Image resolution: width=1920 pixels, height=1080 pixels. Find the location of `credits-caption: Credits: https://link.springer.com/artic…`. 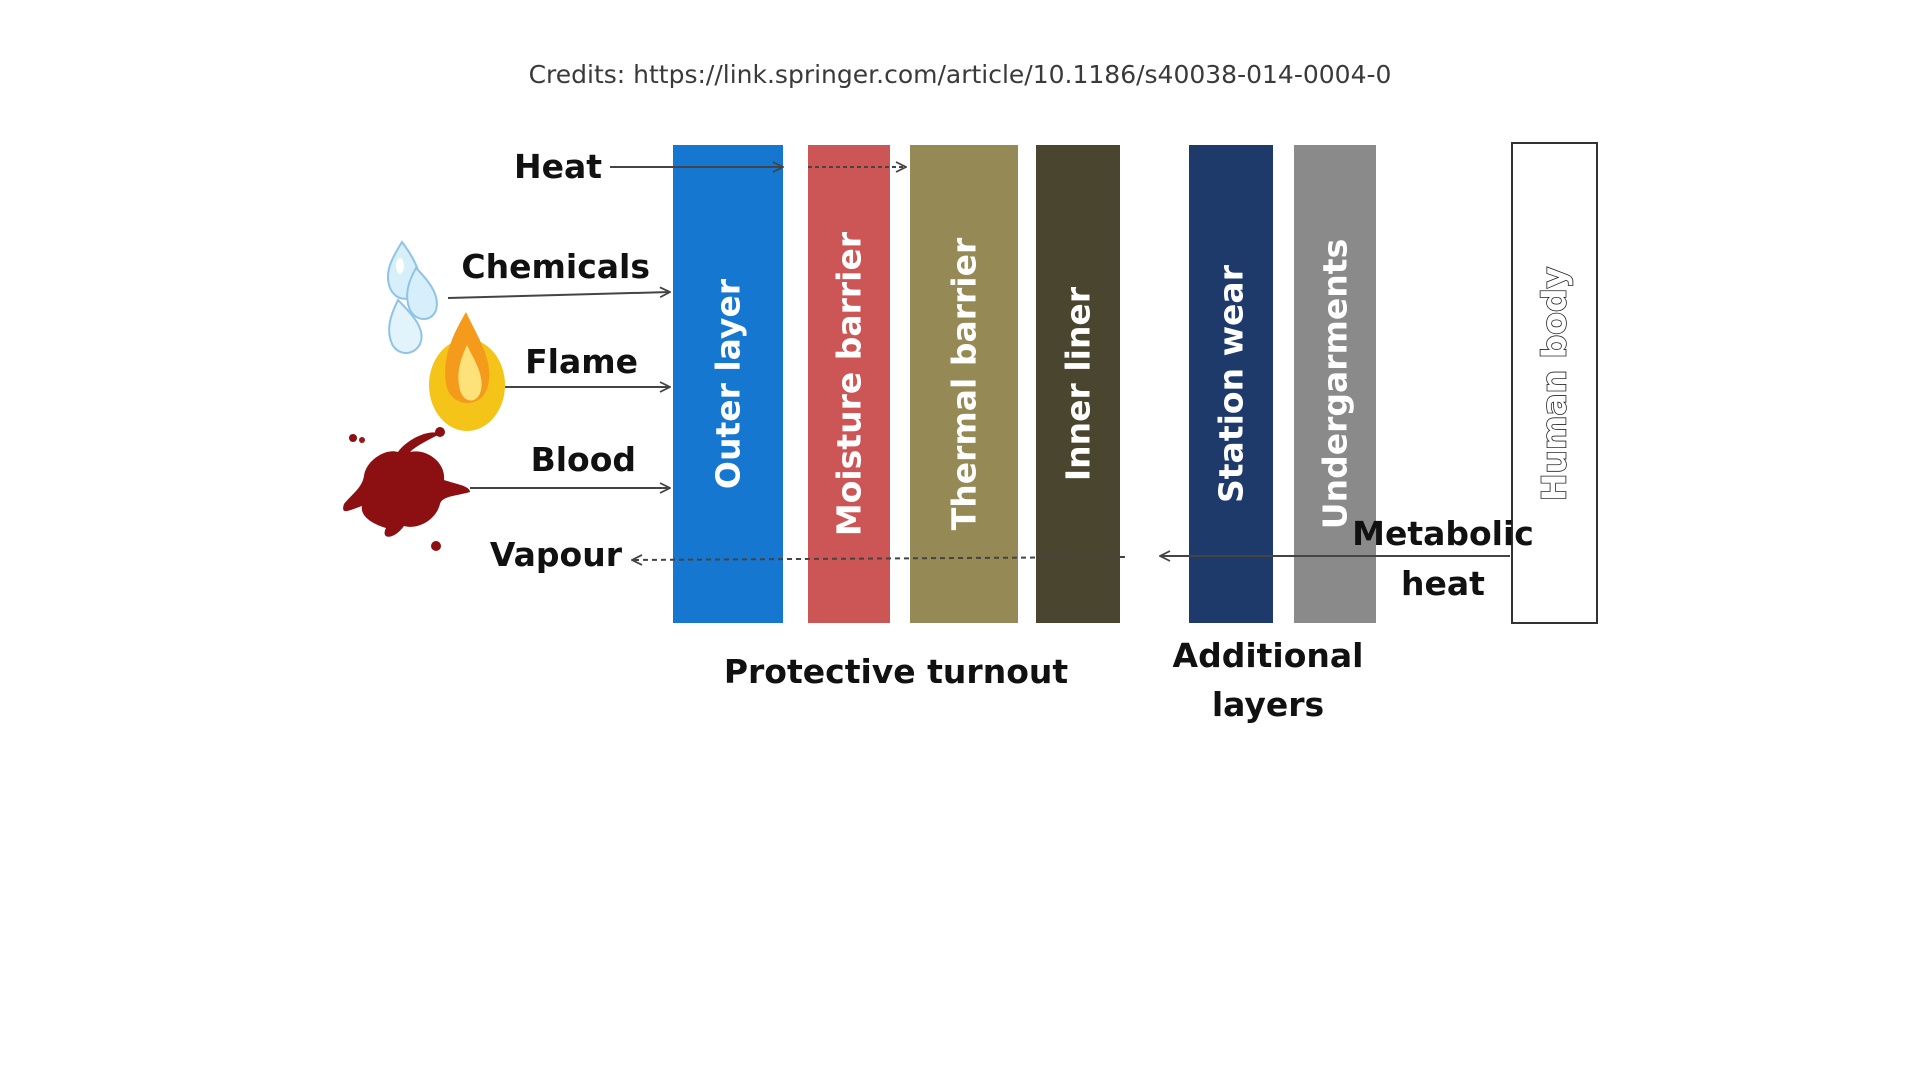

credits-caption: Credits: https://link.springer.com/artic… is located at coordinates (960, 74).